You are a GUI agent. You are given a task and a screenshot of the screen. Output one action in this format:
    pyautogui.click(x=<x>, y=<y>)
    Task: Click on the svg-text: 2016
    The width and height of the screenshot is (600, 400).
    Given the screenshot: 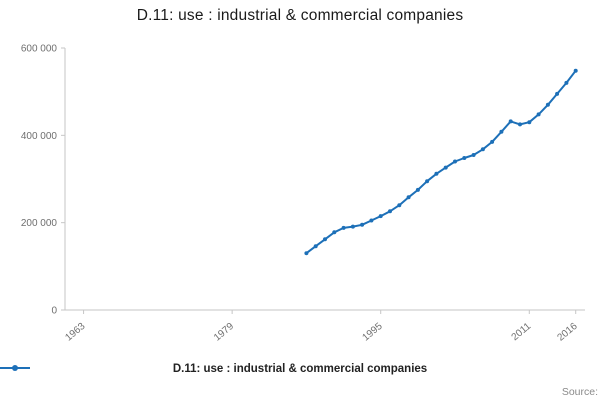 What is the action you would take?
    pyautogui.click(x=568, y=332)
    